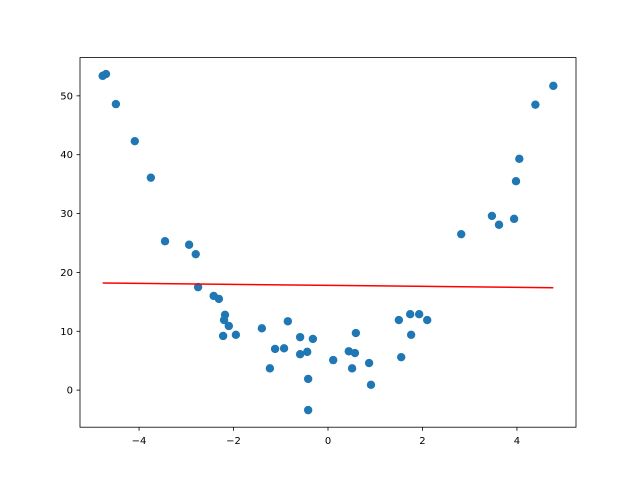 Image resolution: width=640 pixels, height=484 pixels. Describe the element at coordinates (139, 441) in the screenshot. I see `x-tick-label: −4` at that location.